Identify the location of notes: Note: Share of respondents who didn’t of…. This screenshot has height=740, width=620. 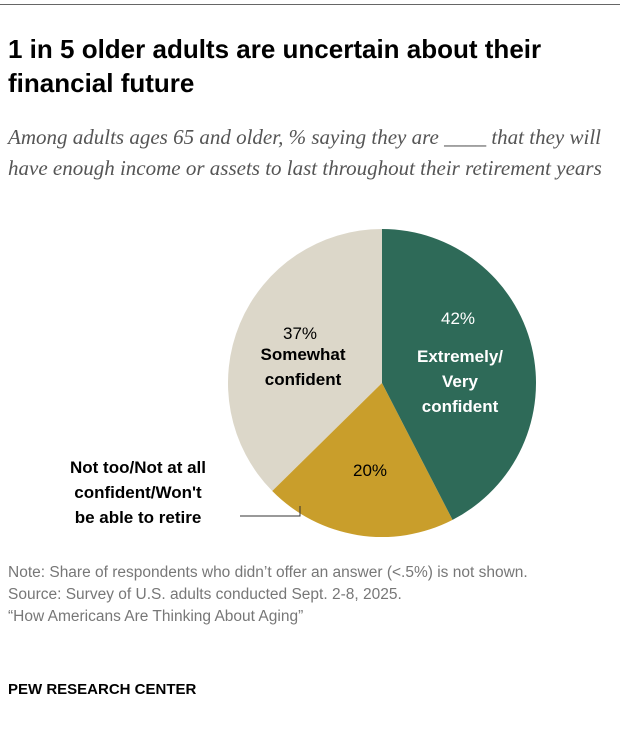
(308, 595).